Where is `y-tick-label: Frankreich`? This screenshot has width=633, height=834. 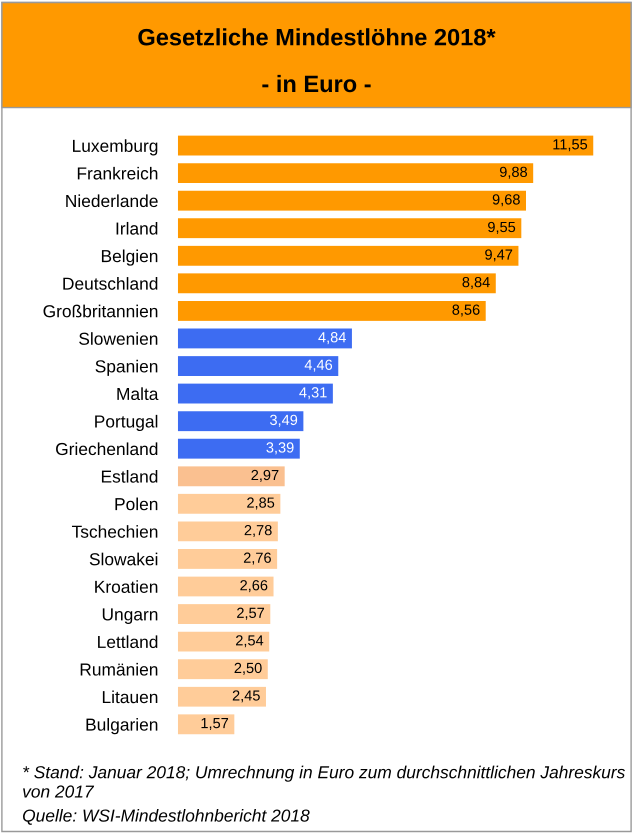
y-tick-label: Frankreich is located at coordinates (118, 173).